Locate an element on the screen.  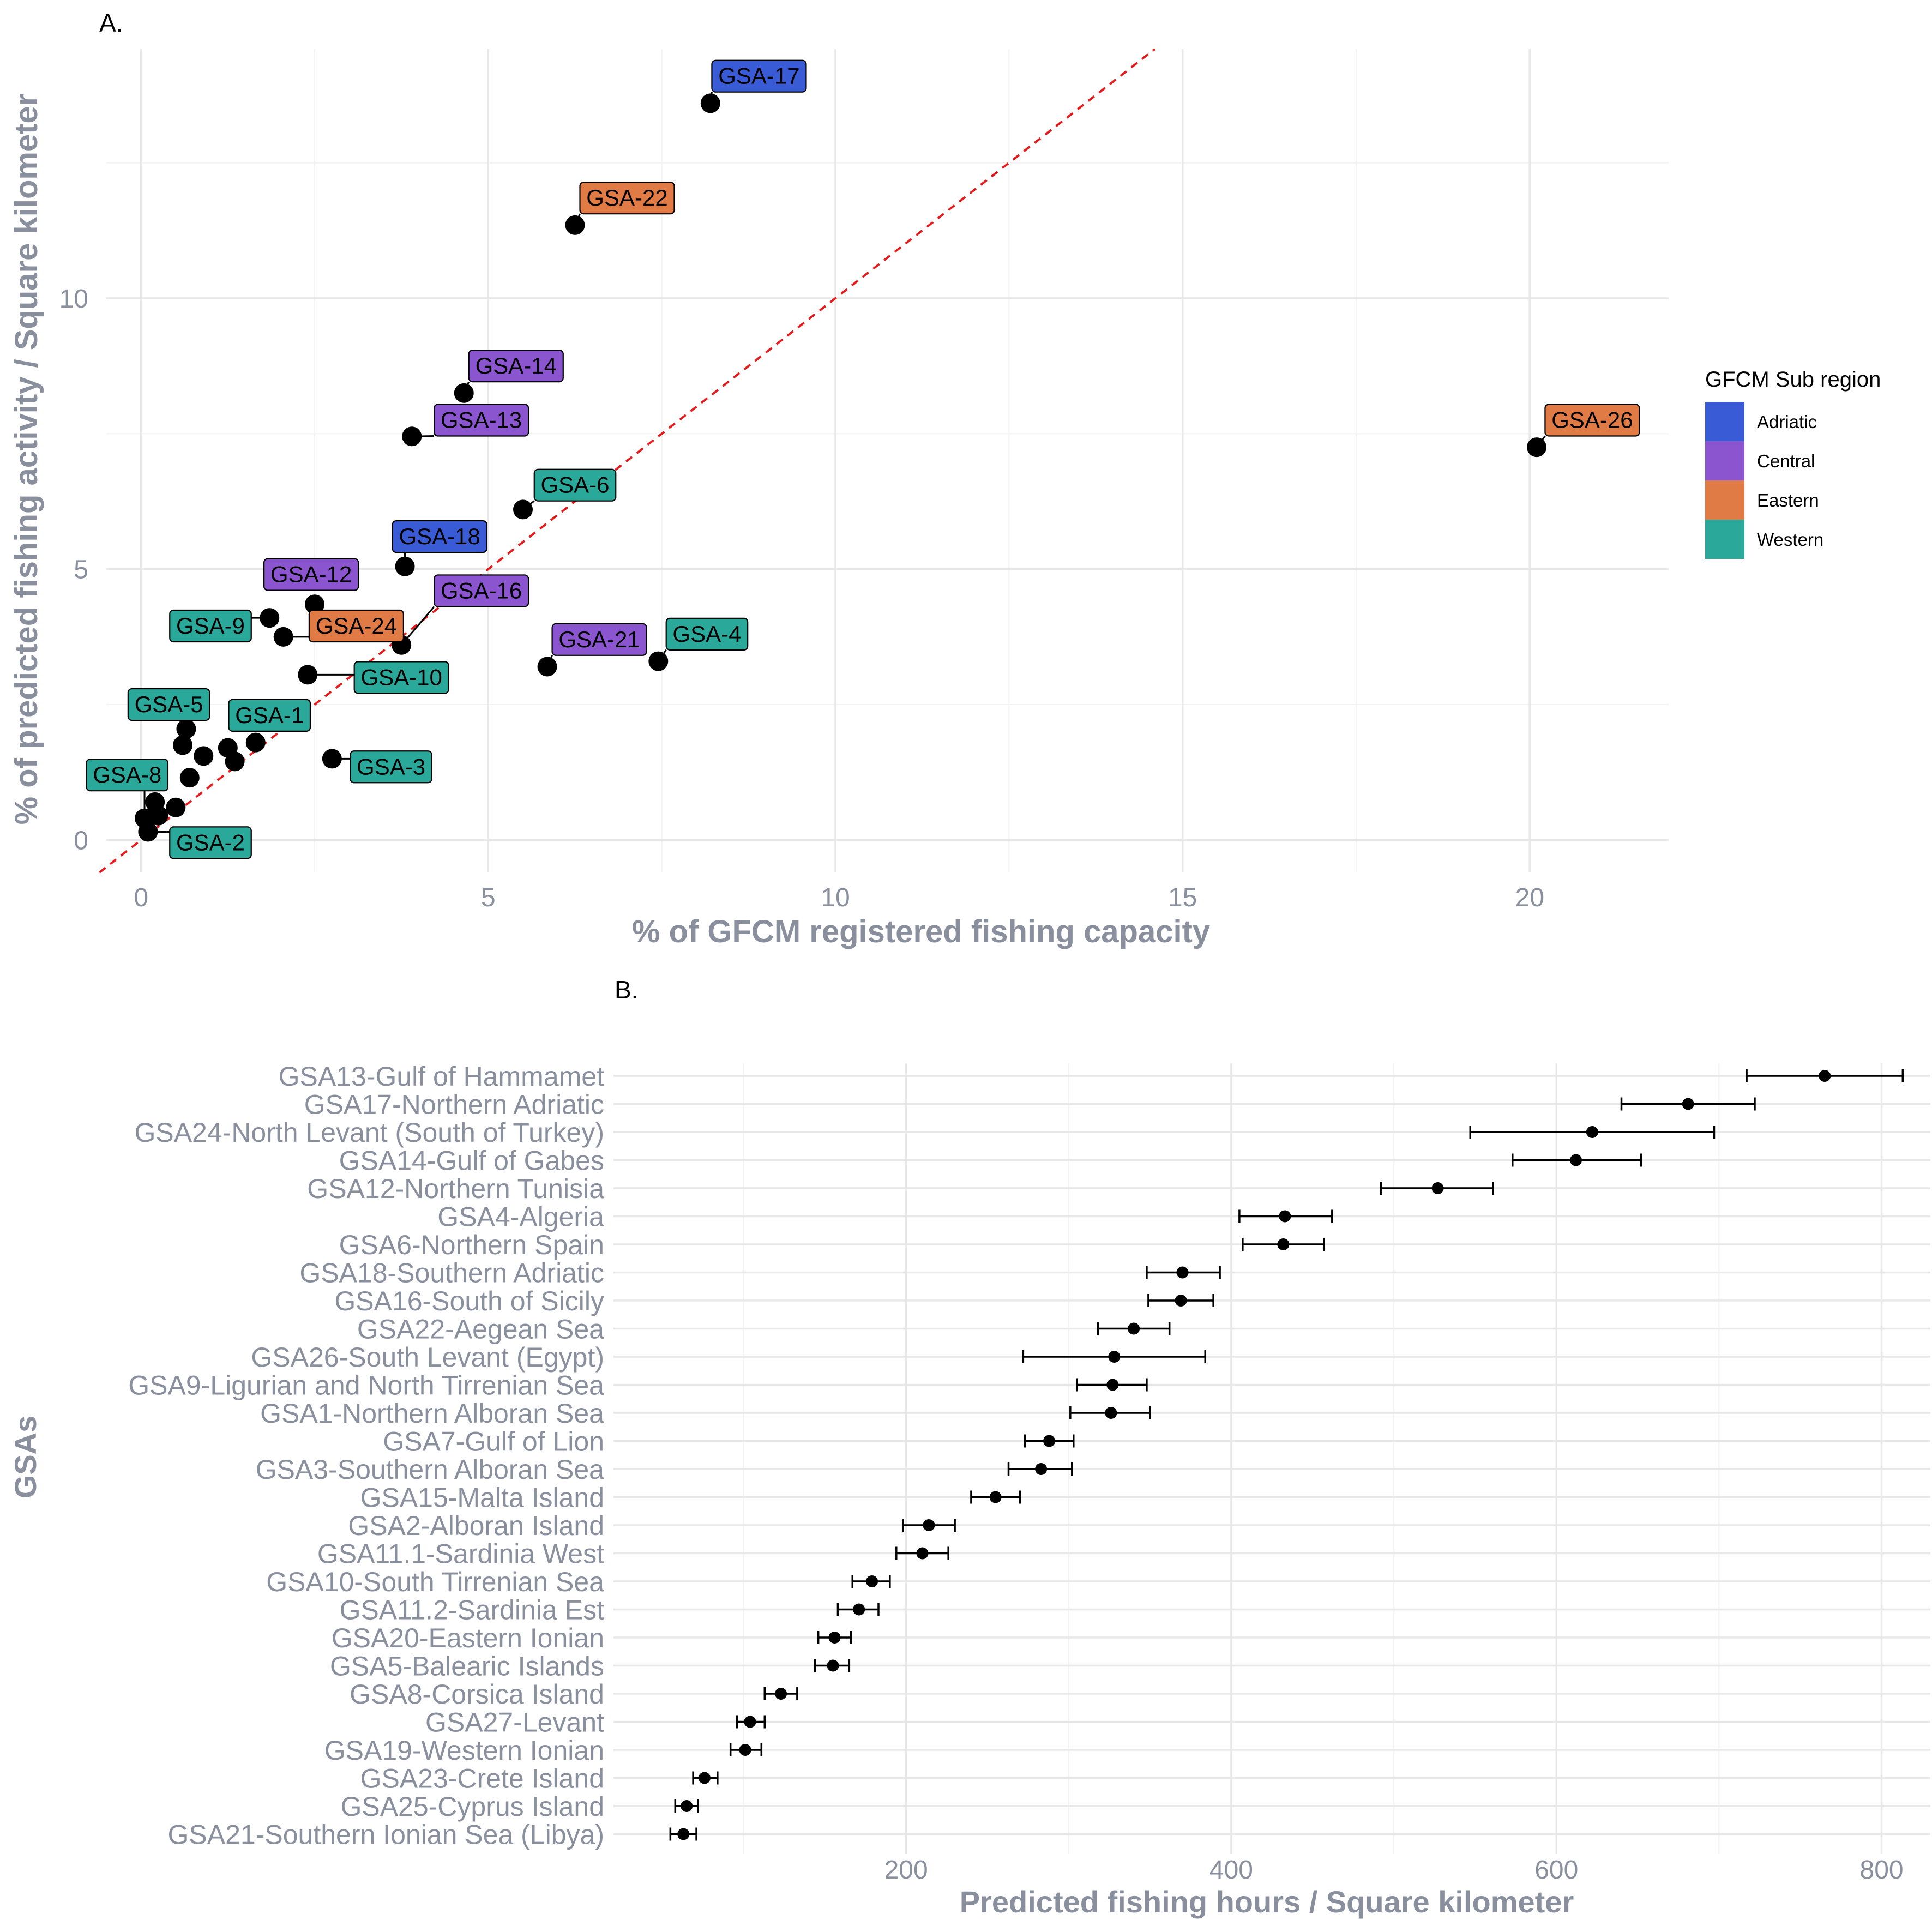
point-label: GSA-2 is located at coordinates (210, 842).